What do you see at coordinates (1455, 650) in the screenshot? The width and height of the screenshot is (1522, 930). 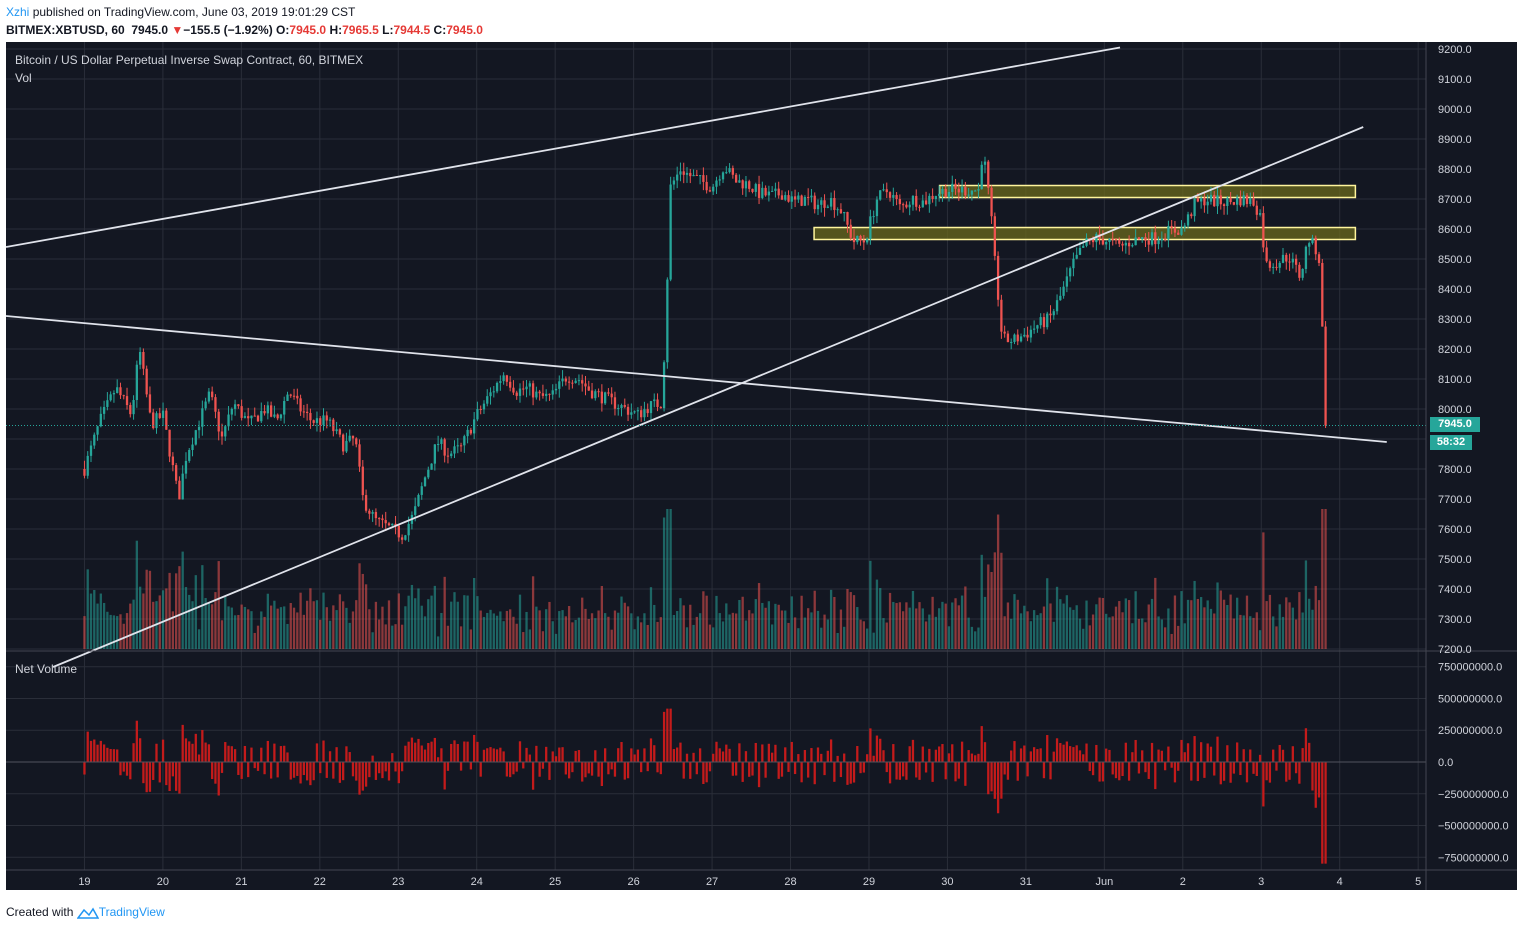 I see `price-tick-label: 7200.0` at bounding box center [1455, 650].